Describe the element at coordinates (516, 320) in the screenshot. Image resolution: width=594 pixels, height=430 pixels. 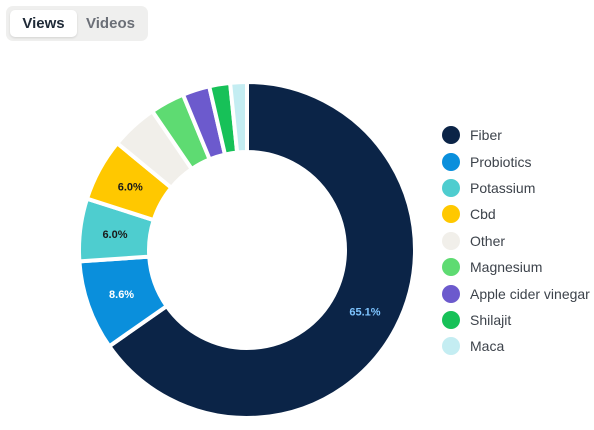
I see `legend-item-shilajit: Shilajit` at that location.